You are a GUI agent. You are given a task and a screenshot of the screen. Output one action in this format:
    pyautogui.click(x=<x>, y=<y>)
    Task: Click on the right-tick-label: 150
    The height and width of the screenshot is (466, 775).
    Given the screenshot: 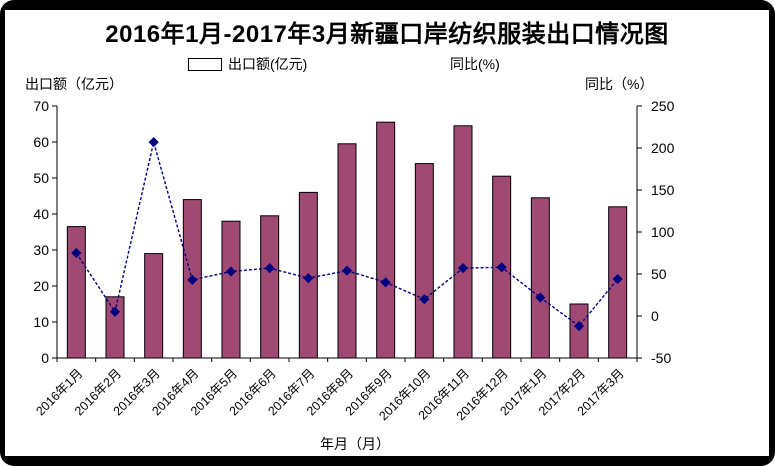 What is the action you would take?
    pyautogui.click(x=663, y=190)
    